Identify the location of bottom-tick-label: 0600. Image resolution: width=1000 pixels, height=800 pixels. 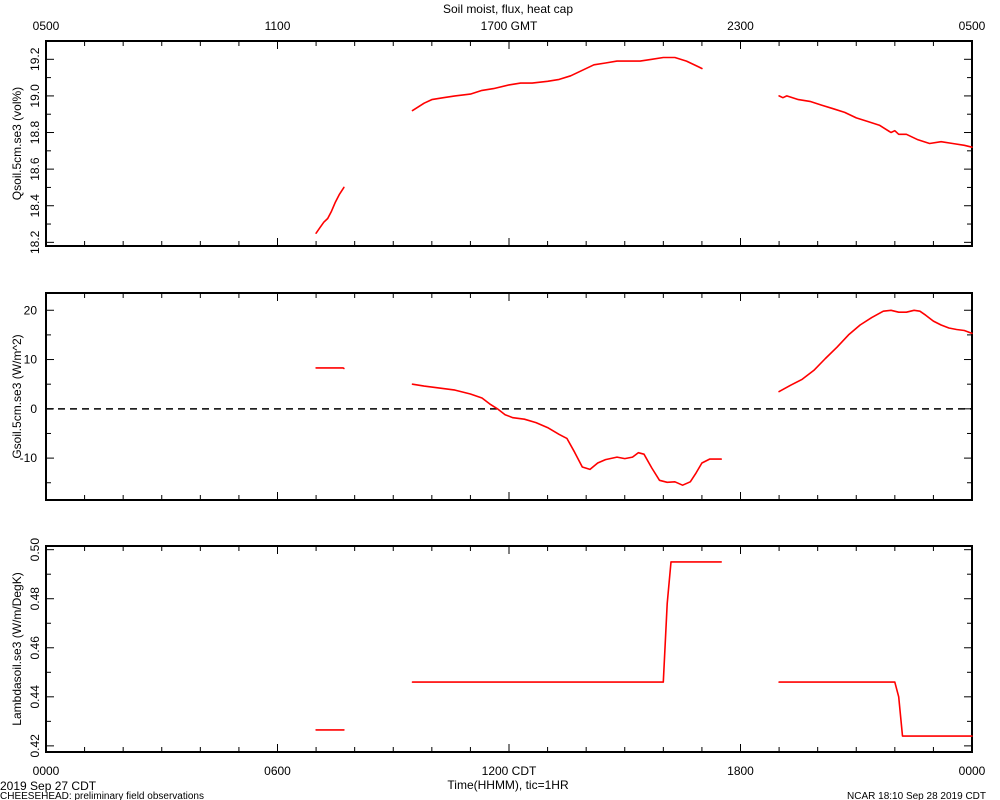
(277, 771).